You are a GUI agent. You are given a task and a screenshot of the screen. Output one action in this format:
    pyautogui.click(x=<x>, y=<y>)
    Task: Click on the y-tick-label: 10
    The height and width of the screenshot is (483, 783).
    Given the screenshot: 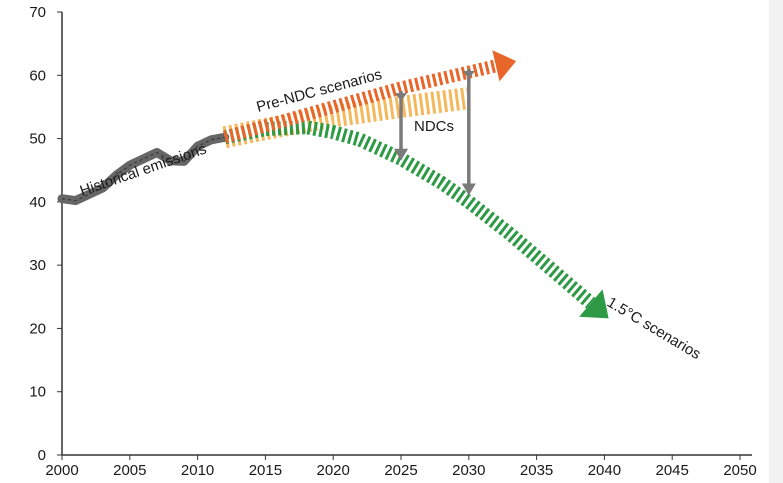 What is the action you would take?
    pyautogui.click(x=37, y=392)
    